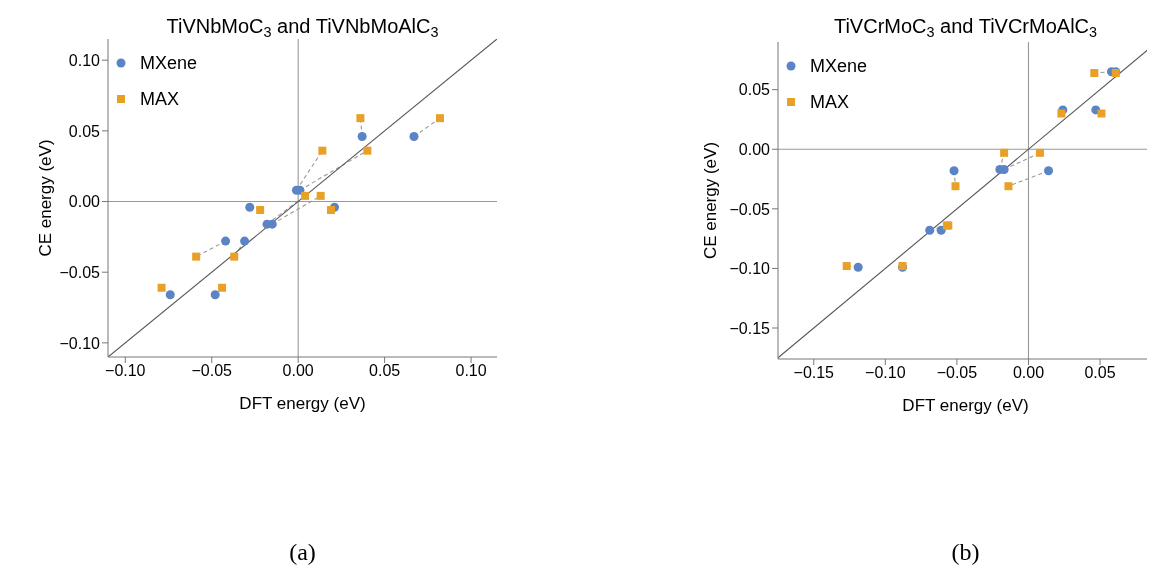  What do you see at coordinates (471, 371) in the screenshot?
I see `x-tick-label: 0.10` at bounding box center [471, 371].